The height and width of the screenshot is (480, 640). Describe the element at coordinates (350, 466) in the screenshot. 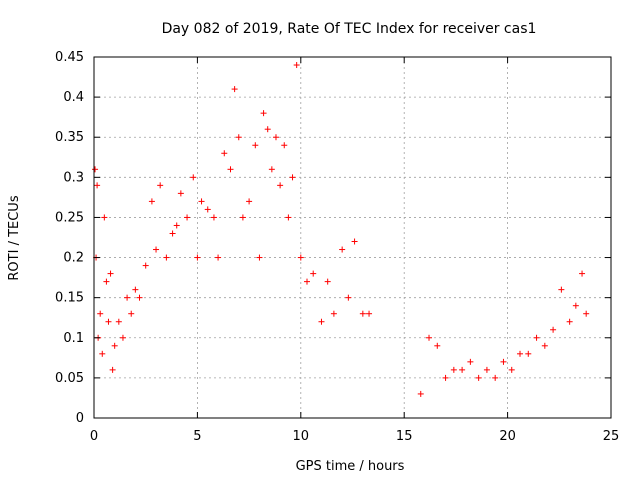

I see `x-axis-label: GPS time / hours` at that location.